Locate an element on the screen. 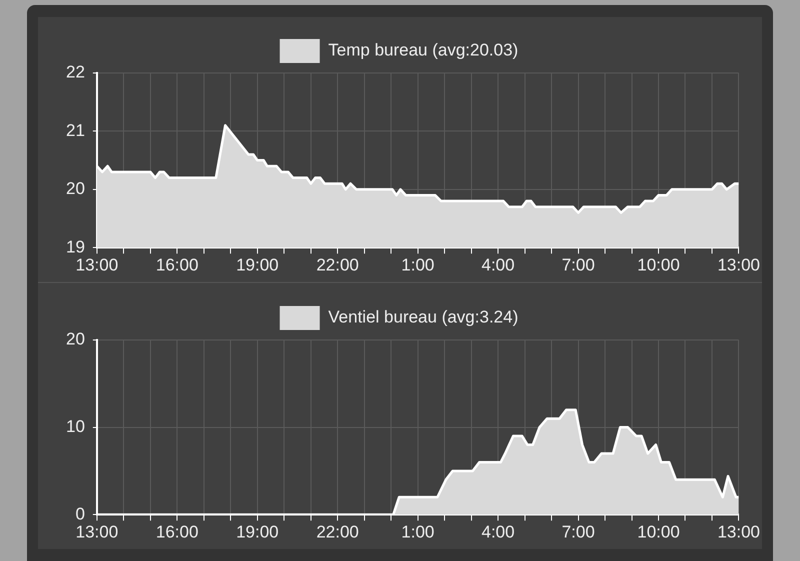 The width and height of the screenshot is (800, 561). y-tick-label: 0 is located at coordinates (80, 514).